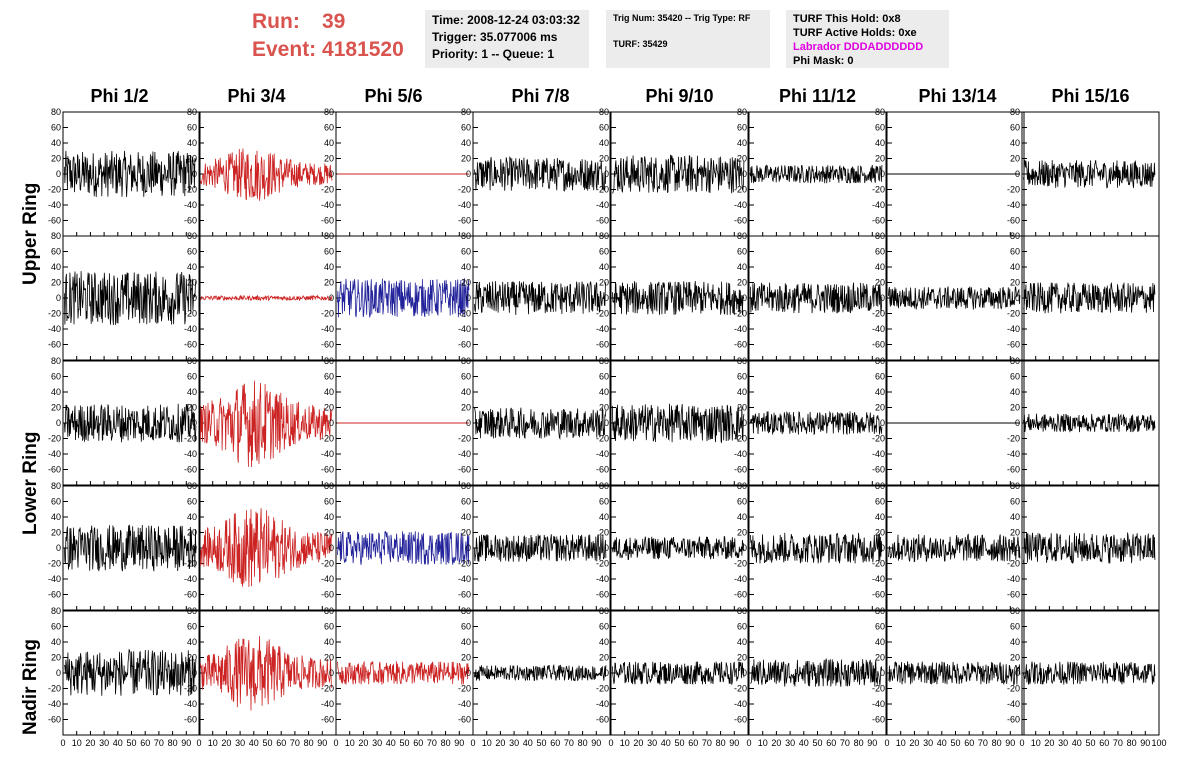 The width and height of the screenshot is (1196, 772). What do you see at coordinates (823, 61) in the screenshot?
I see `phi-mask-text: Phi Mask: 0` at bounding box center [823, 61].